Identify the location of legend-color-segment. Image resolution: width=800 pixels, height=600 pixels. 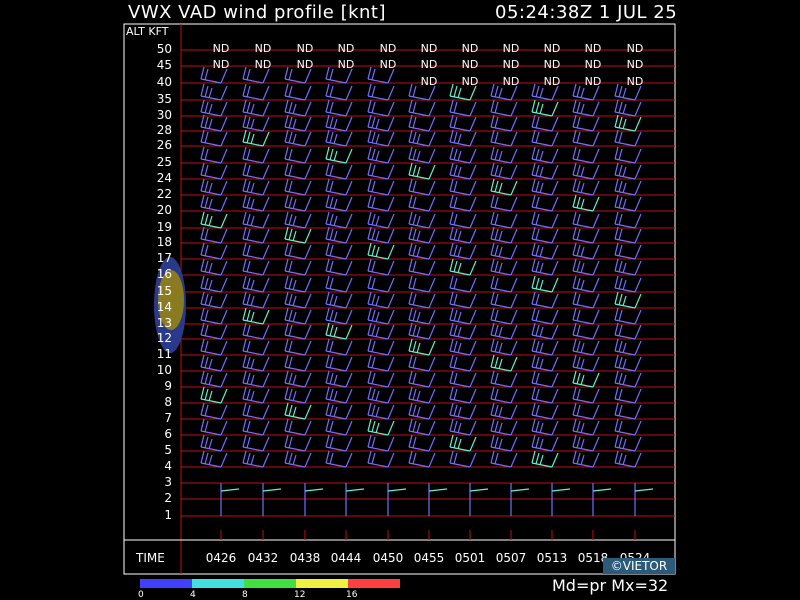
(374, 583).